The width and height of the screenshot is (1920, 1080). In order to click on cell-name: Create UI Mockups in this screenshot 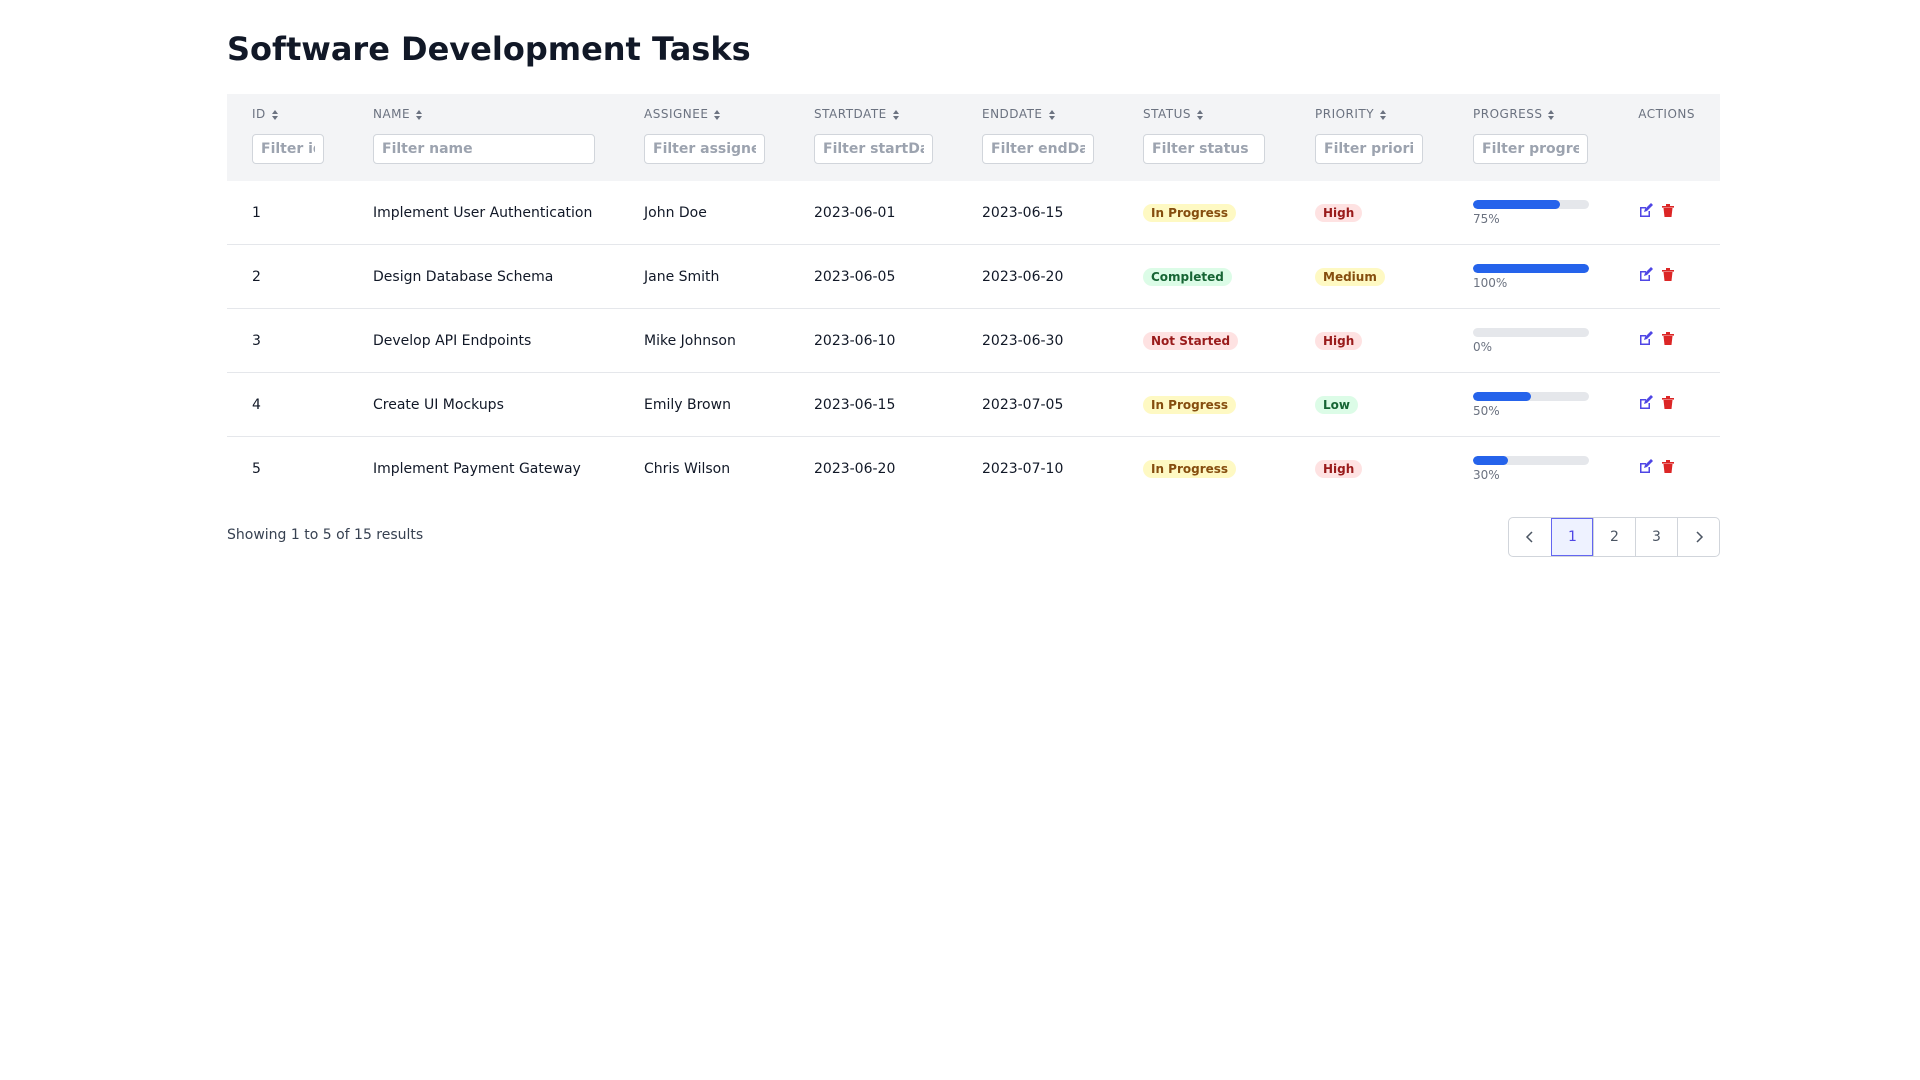, I will do `click(483, 404)`.